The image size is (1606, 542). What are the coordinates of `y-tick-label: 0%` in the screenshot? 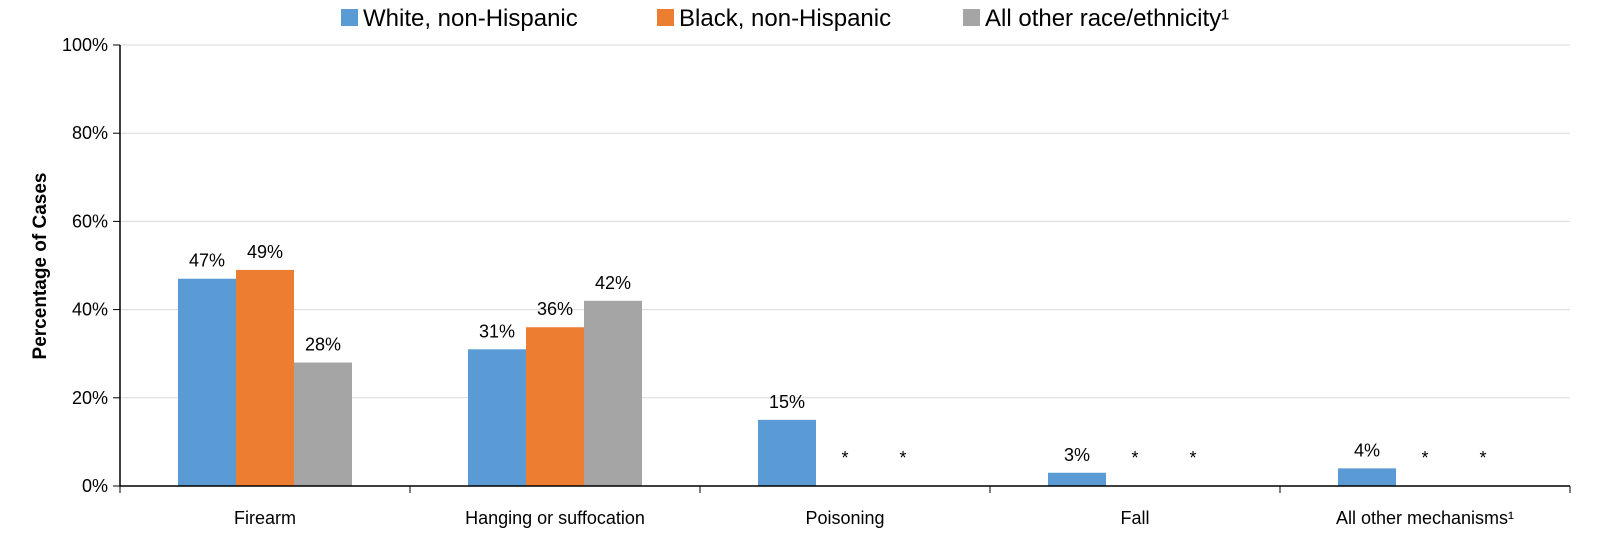 It's located at (95, 486).